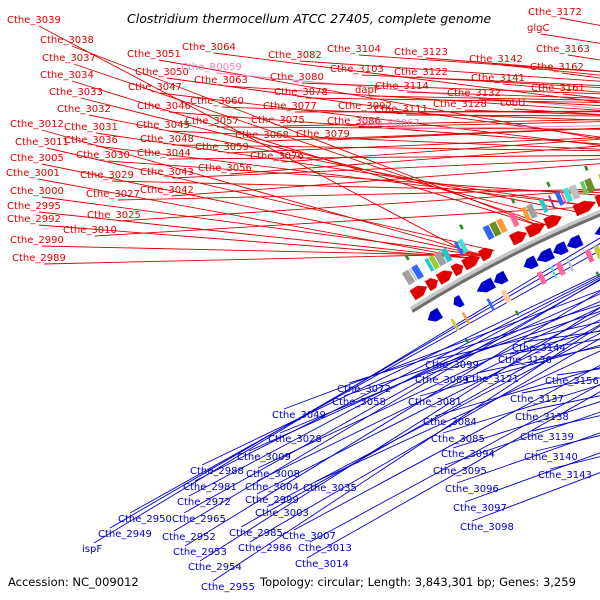 The image size is (600, 600). What do you see at coordinates (282, 513) in the screenshot?
I see `gene-label: Cthe_3003` at bounding box center [282, 513].